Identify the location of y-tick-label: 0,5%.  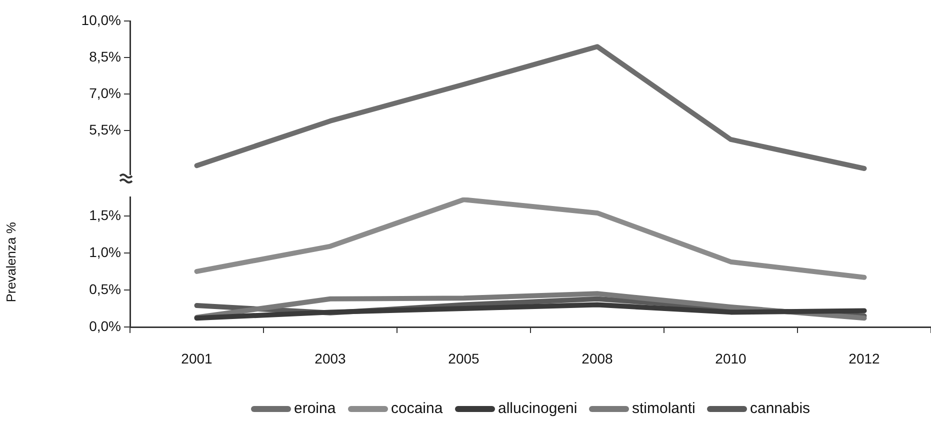
(105, 288).